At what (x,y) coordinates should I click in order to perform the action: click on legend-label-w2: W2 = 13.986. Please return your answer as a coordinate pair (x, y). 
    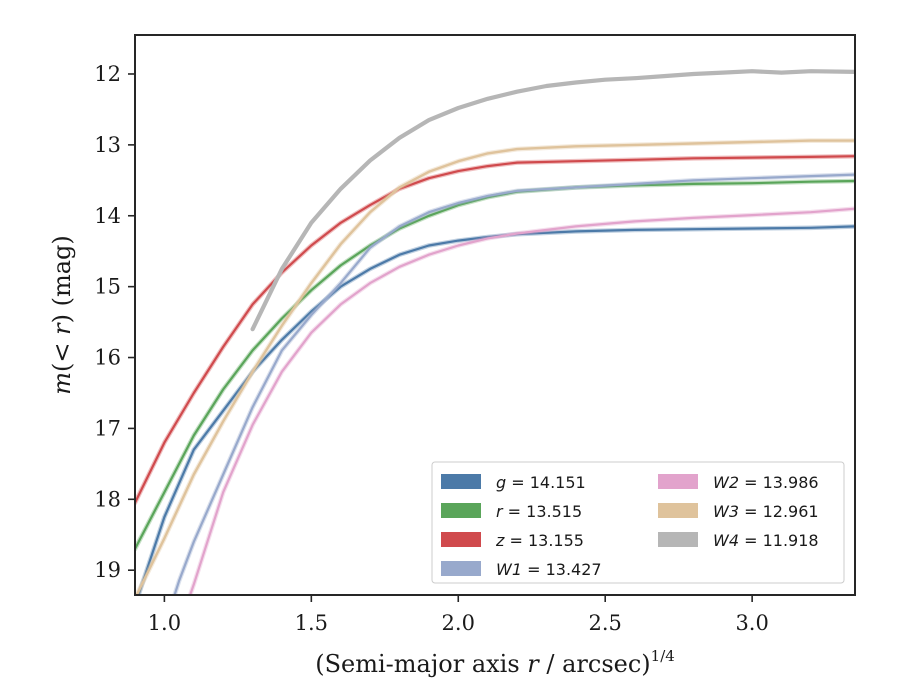
    Looking at the image, I should click on (766, 482).